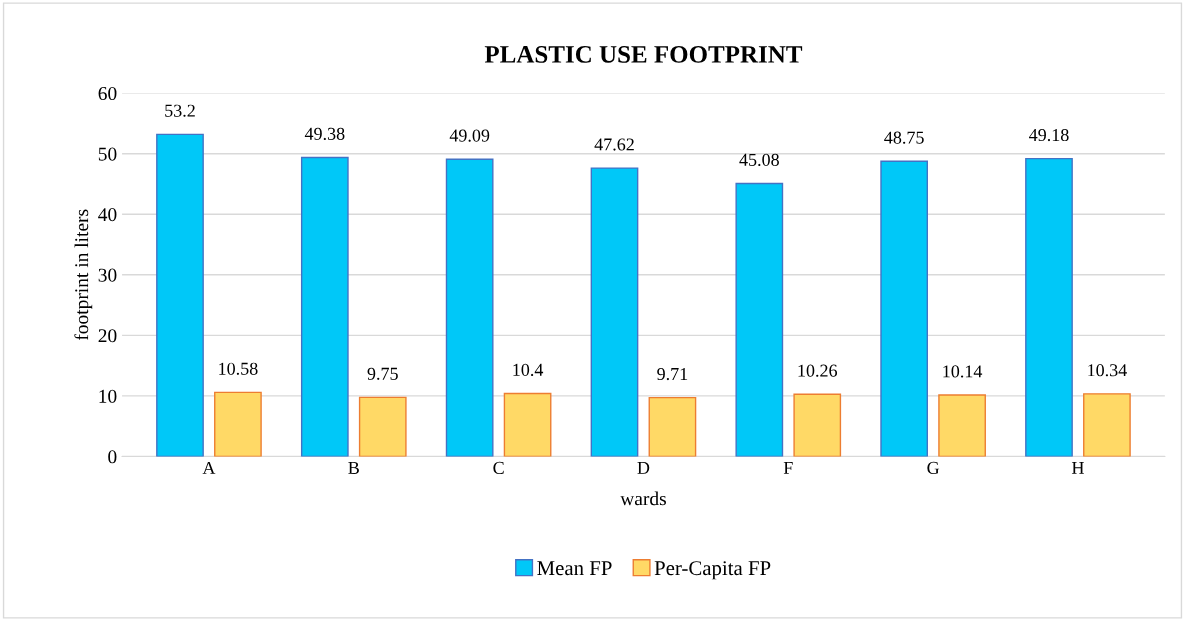  Describe the element at coordinates (353, 468) in the screenshot. I see `x-tick-label: B` at that location.